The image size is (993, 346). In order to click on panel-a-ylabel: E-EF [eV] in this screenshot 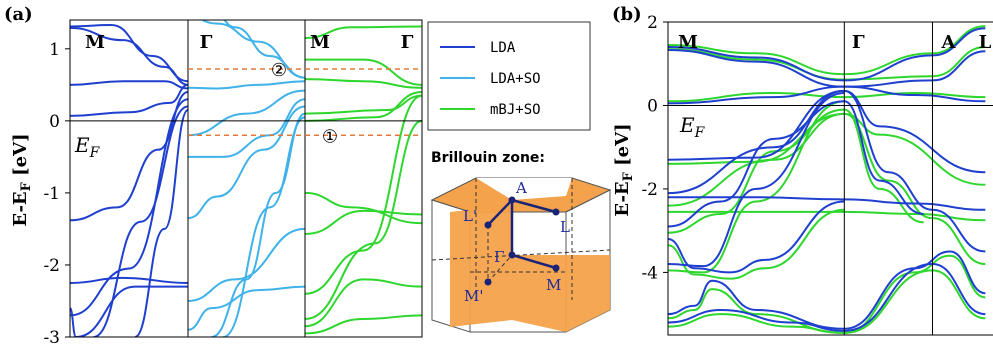, I will do `click(22, 179)`.